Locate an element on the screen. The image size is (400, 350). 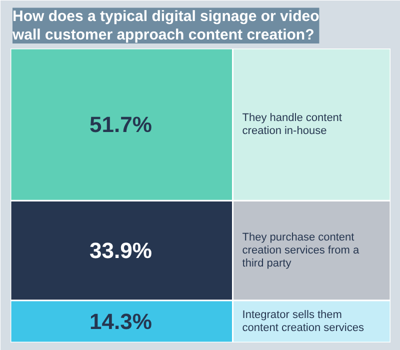
series-label: They handle content creation in-house is located at coordinates (292, 125).